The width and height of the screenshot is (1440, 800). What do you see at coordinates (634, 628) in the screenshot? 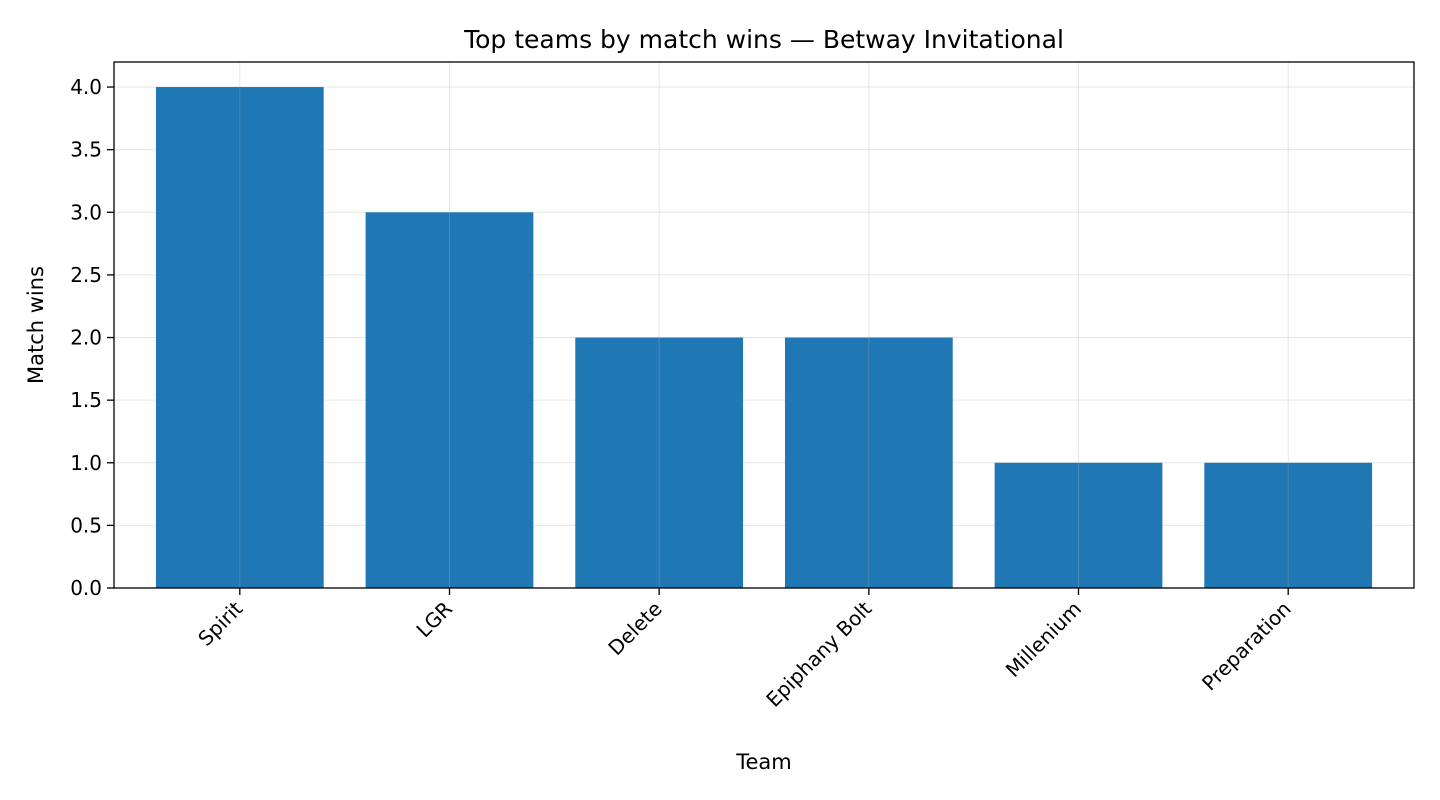
I see `x-tick-label: Delete` at bounding box center [634, 628].